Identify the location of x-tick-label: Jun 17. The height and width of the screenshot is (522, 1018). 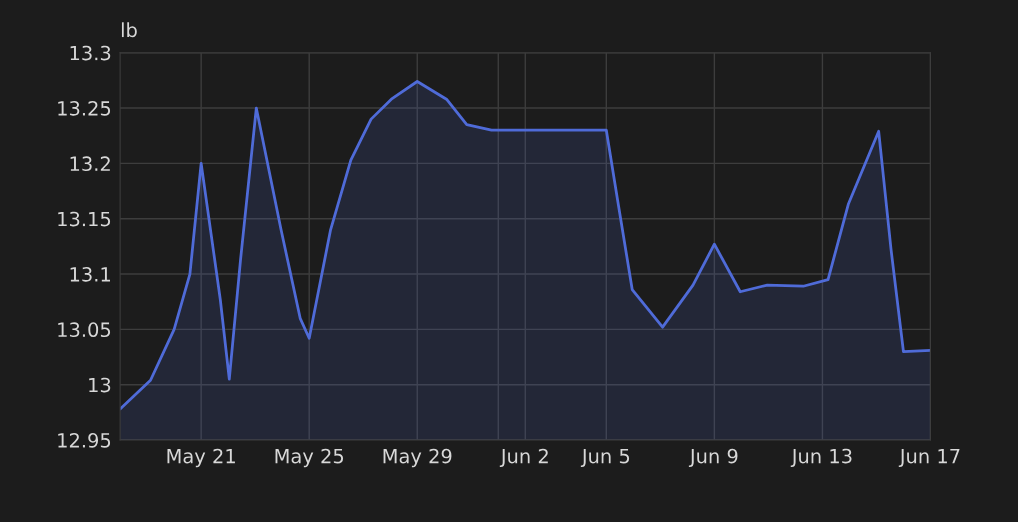
(929, 458).